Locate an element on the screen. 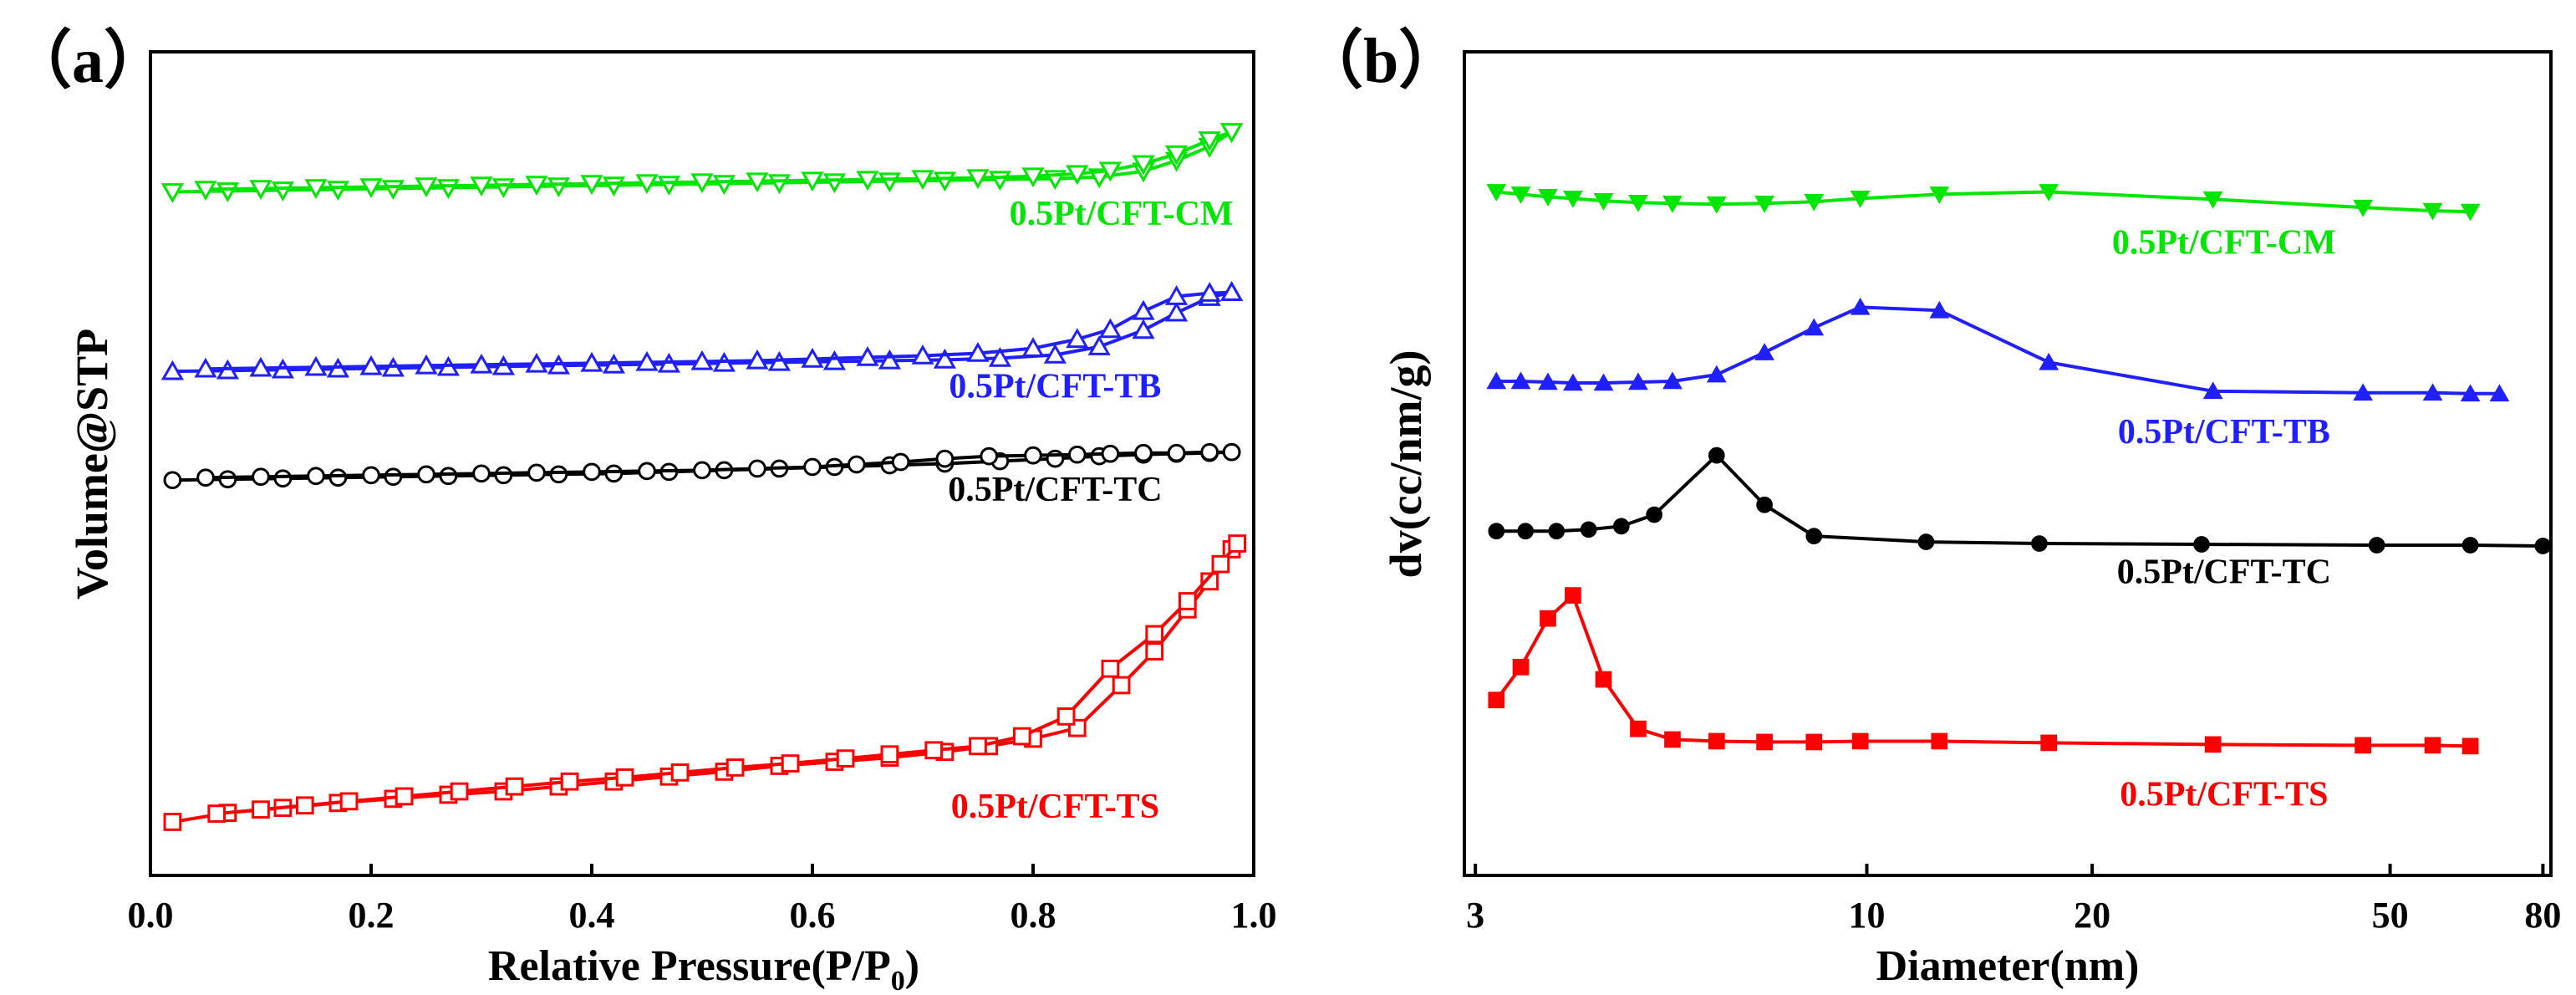  panel-b-x-ticks: 3 10 20 50 80 is located at coordinates (2013, 900).